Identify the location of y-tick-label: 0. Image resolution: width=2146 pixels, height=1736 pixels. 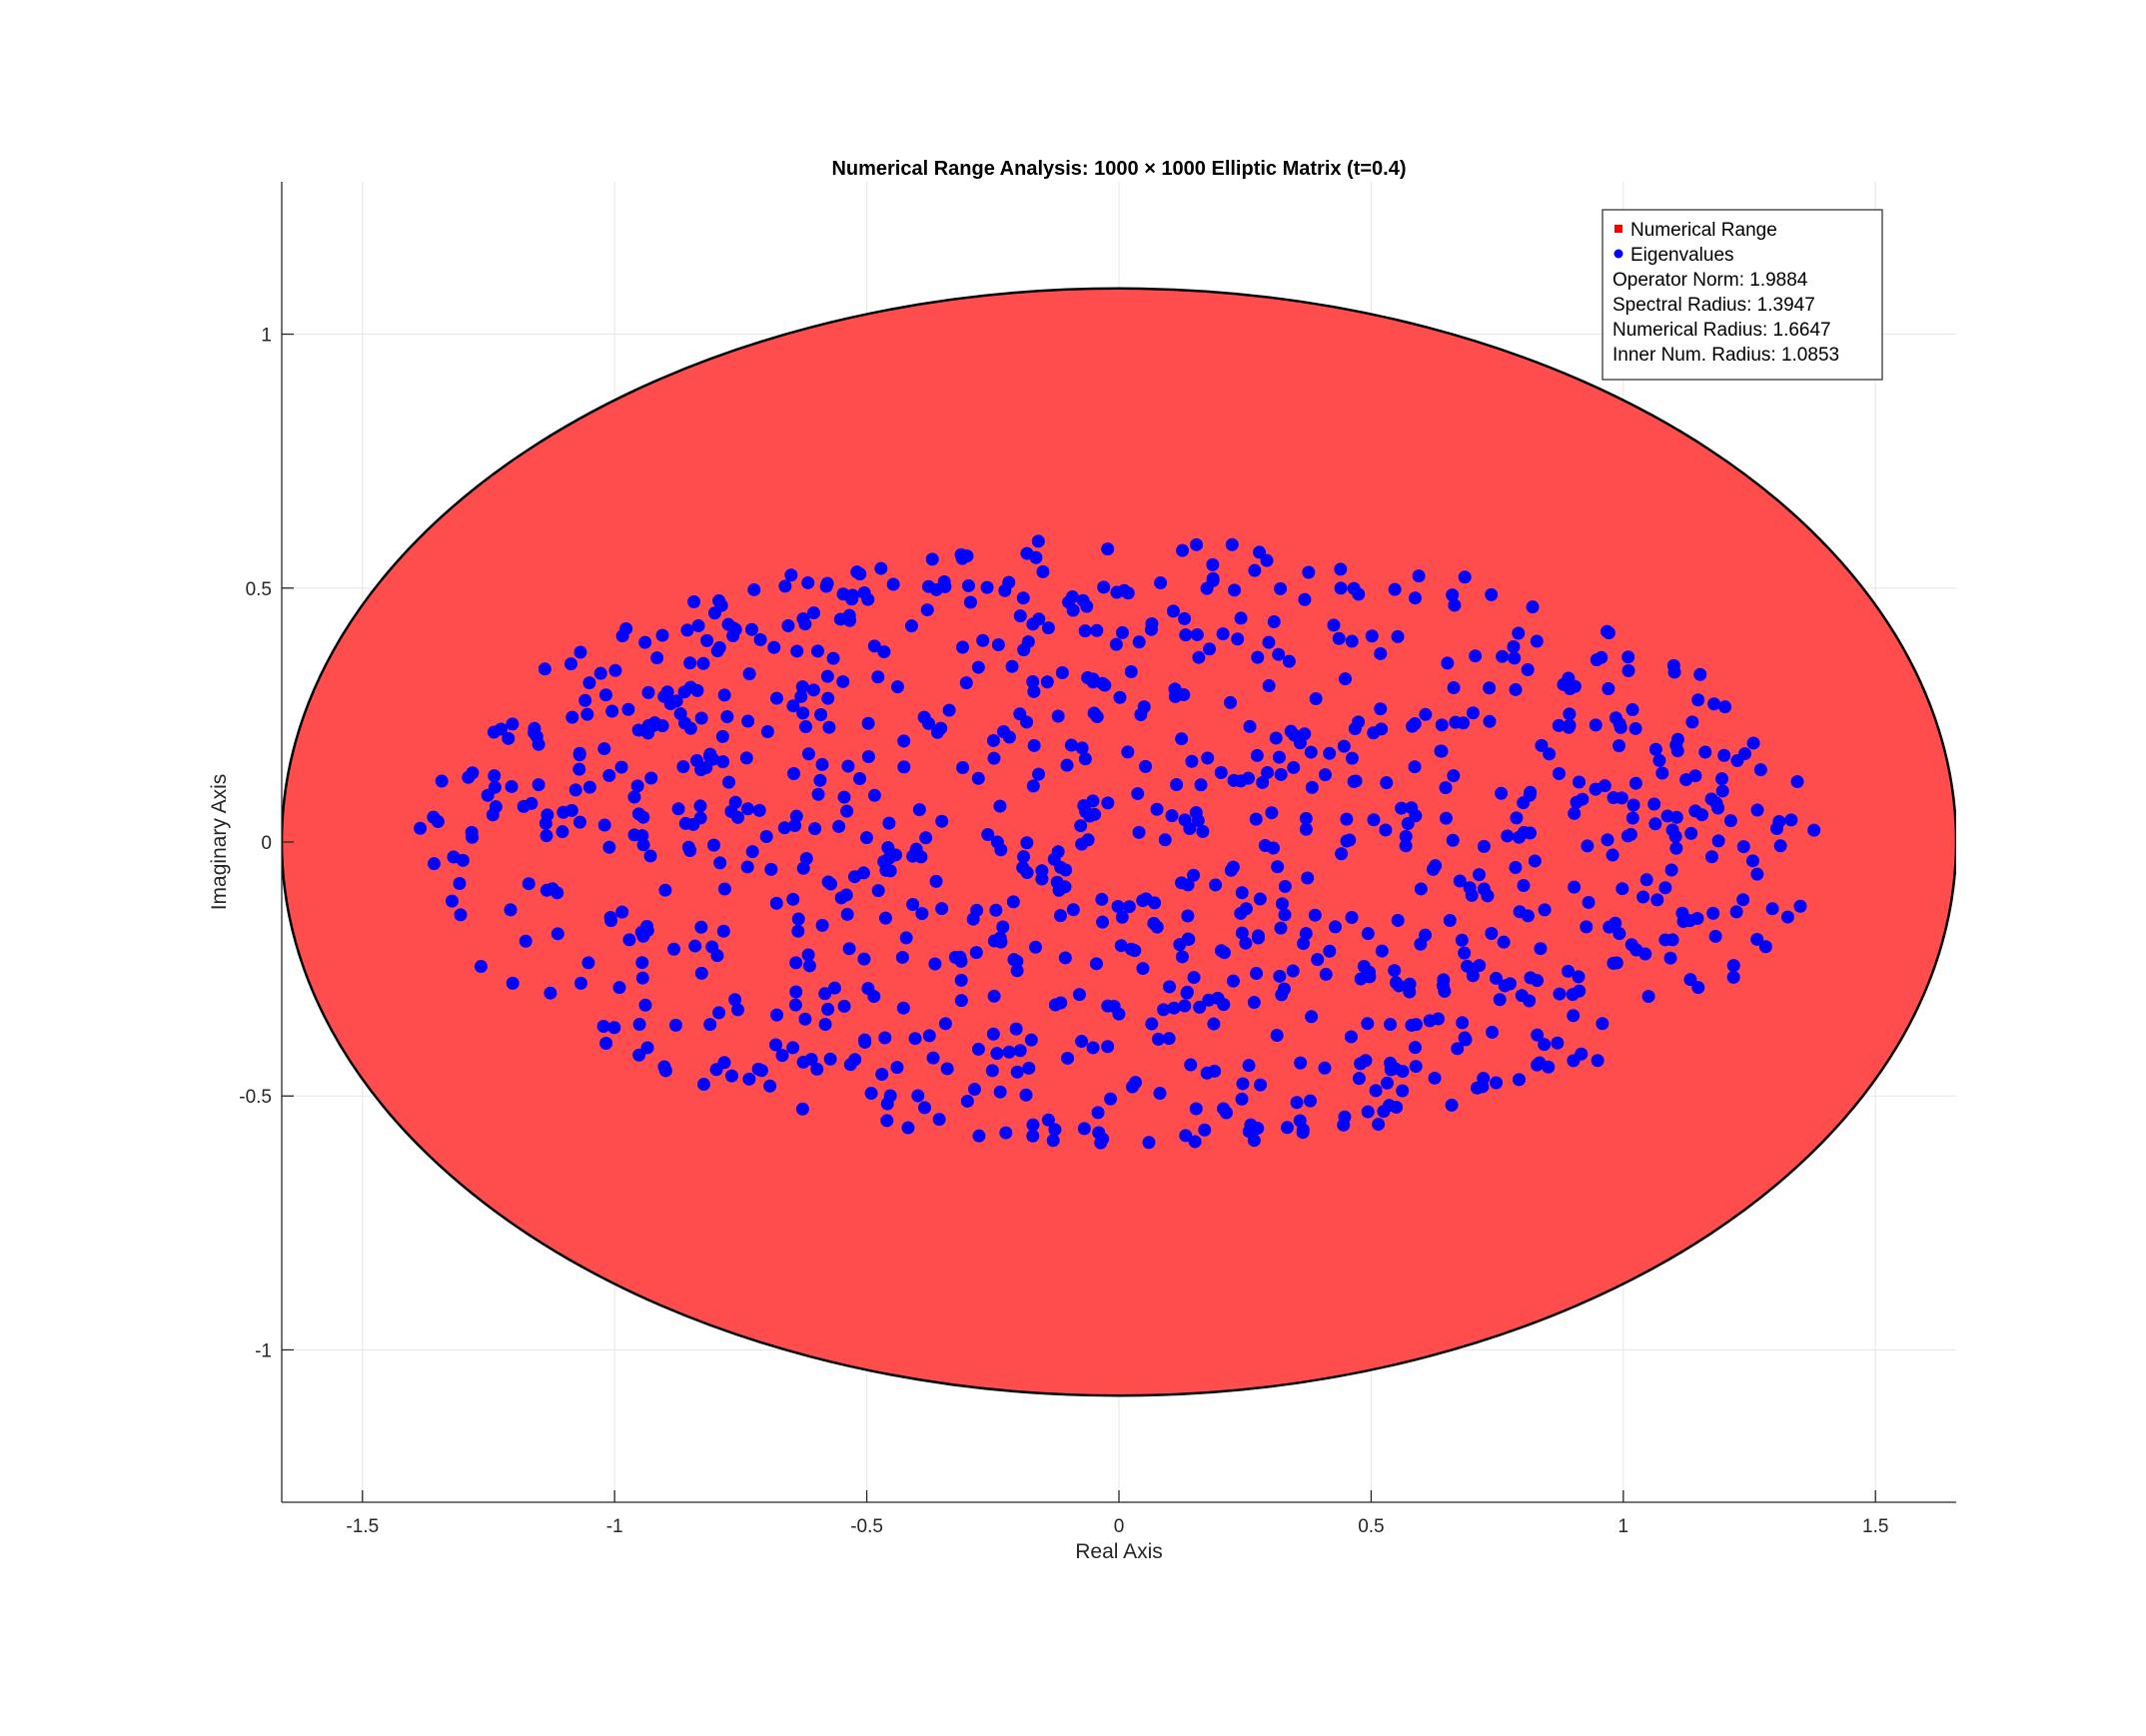
(266, 844).